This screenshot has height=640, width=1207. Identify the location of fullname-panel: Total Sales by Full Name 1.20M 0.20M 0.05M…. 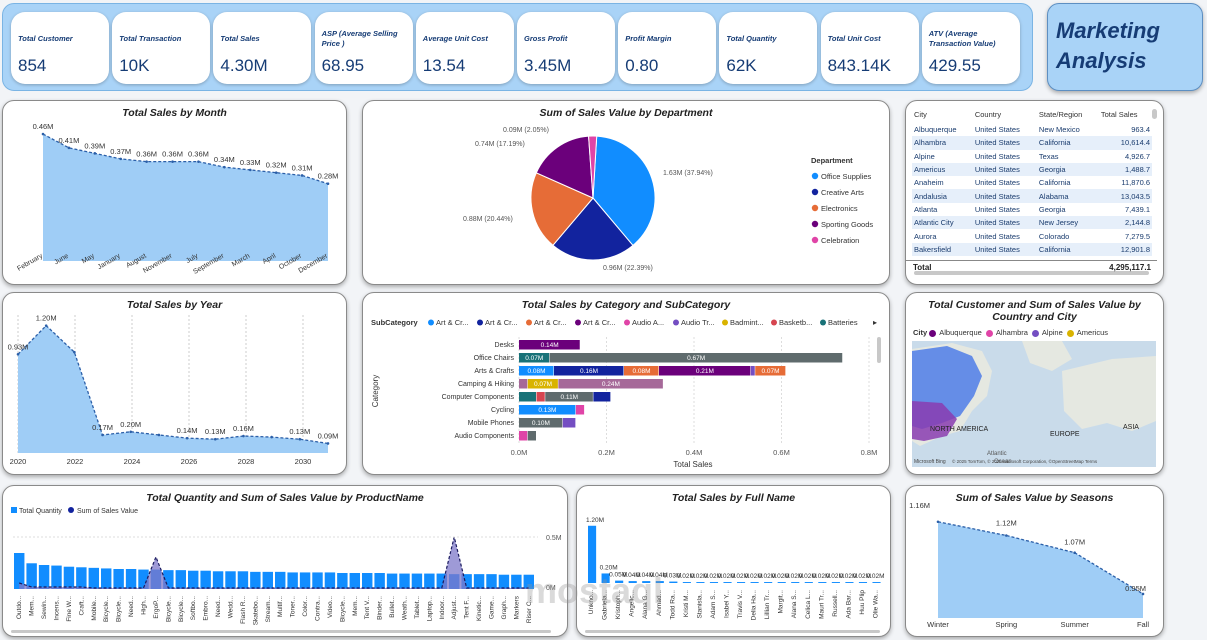
(733, 561).